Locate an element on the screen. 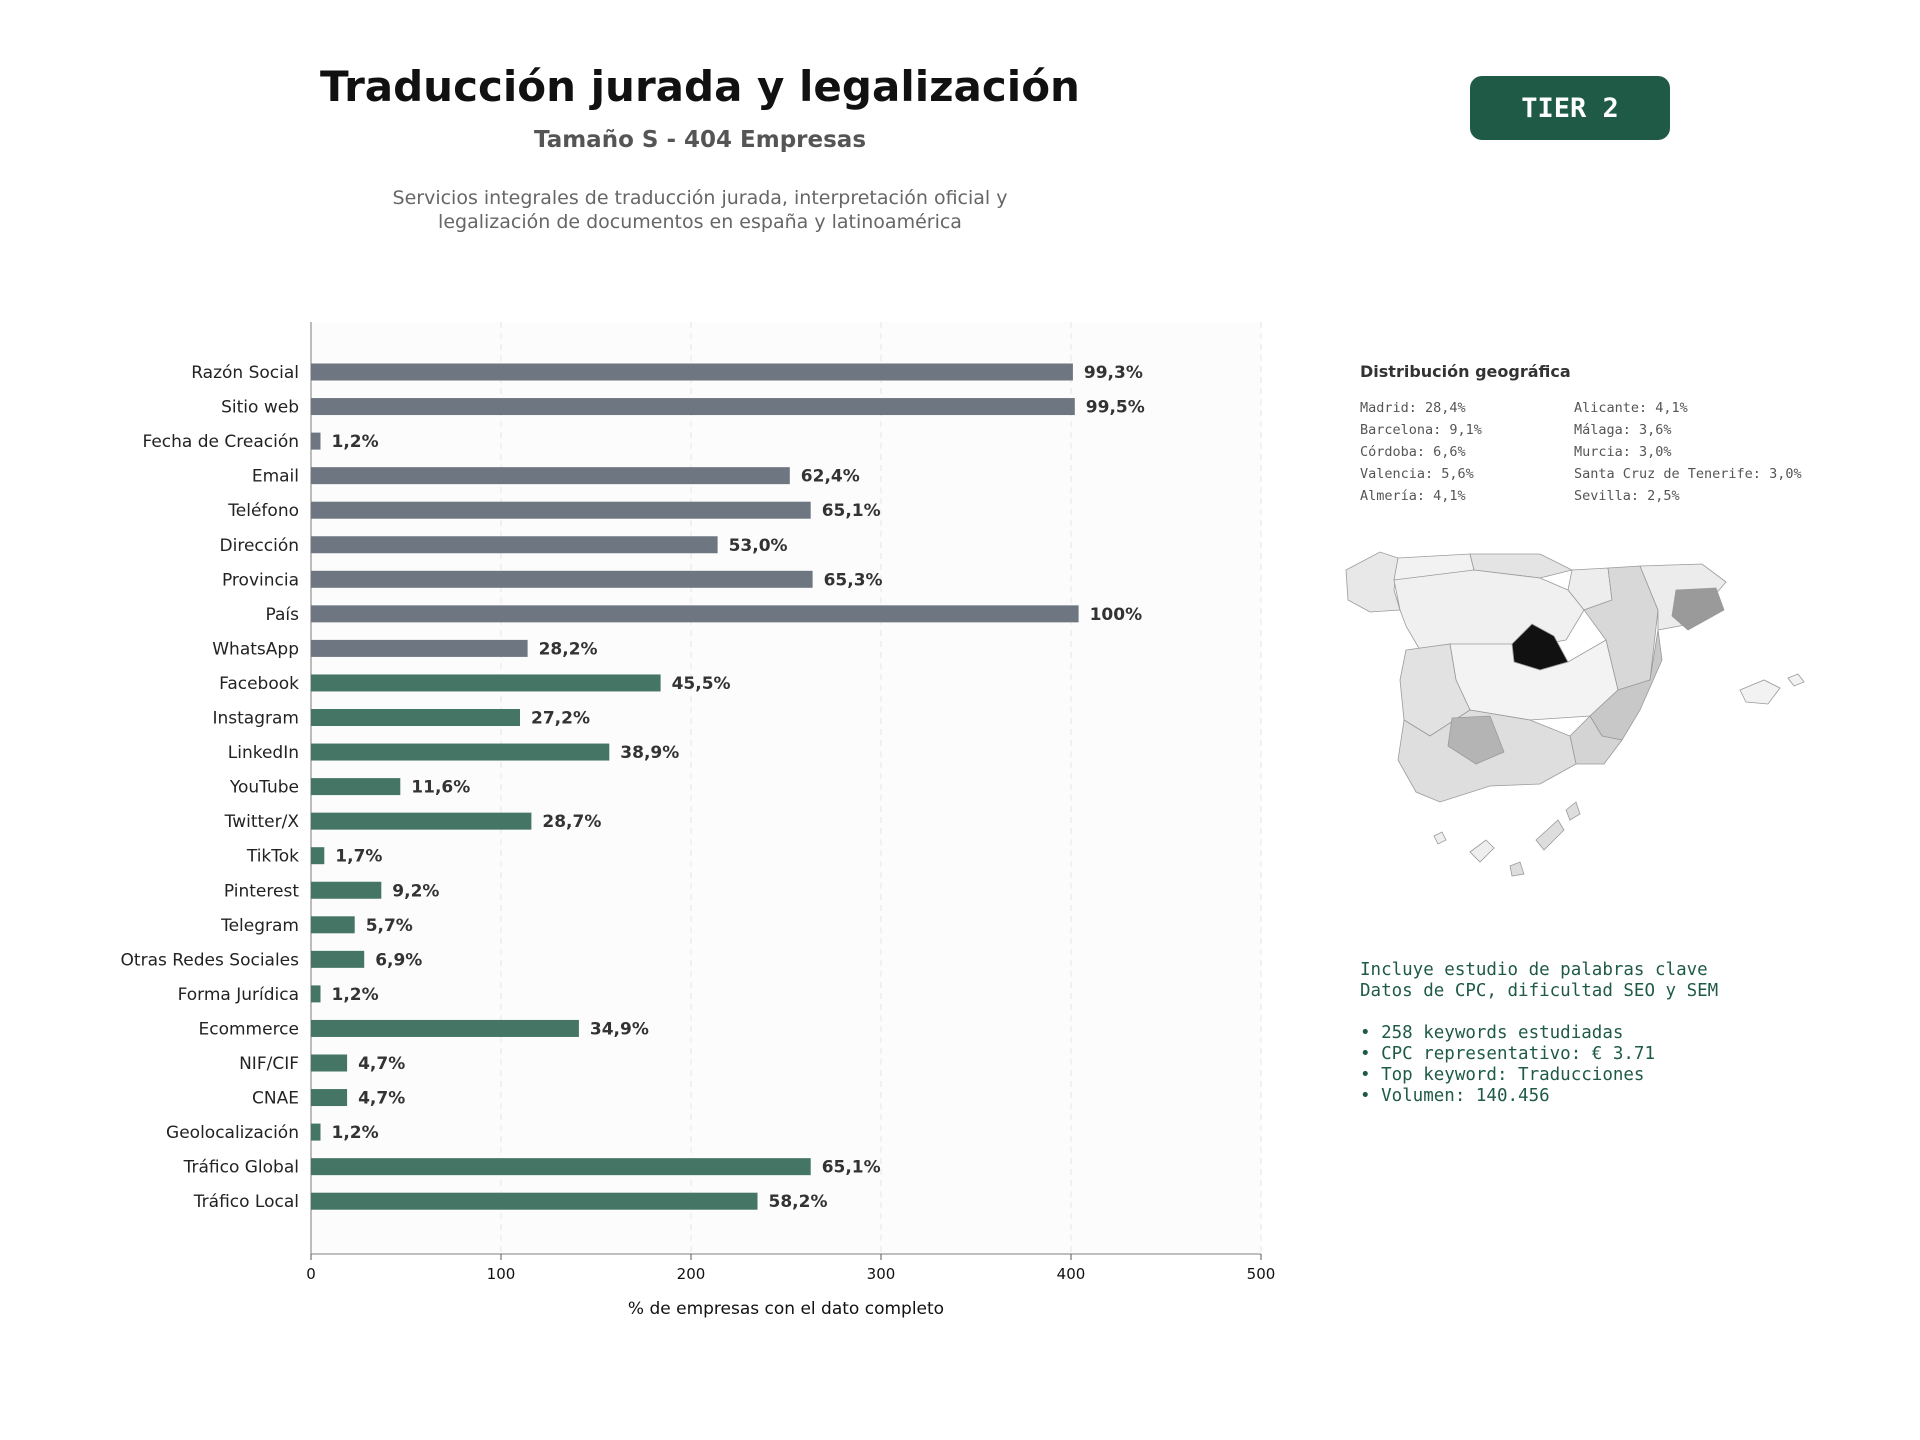 The image size is (1920, 1440). data-label: 38,9% is located at coordinates (649, 753).